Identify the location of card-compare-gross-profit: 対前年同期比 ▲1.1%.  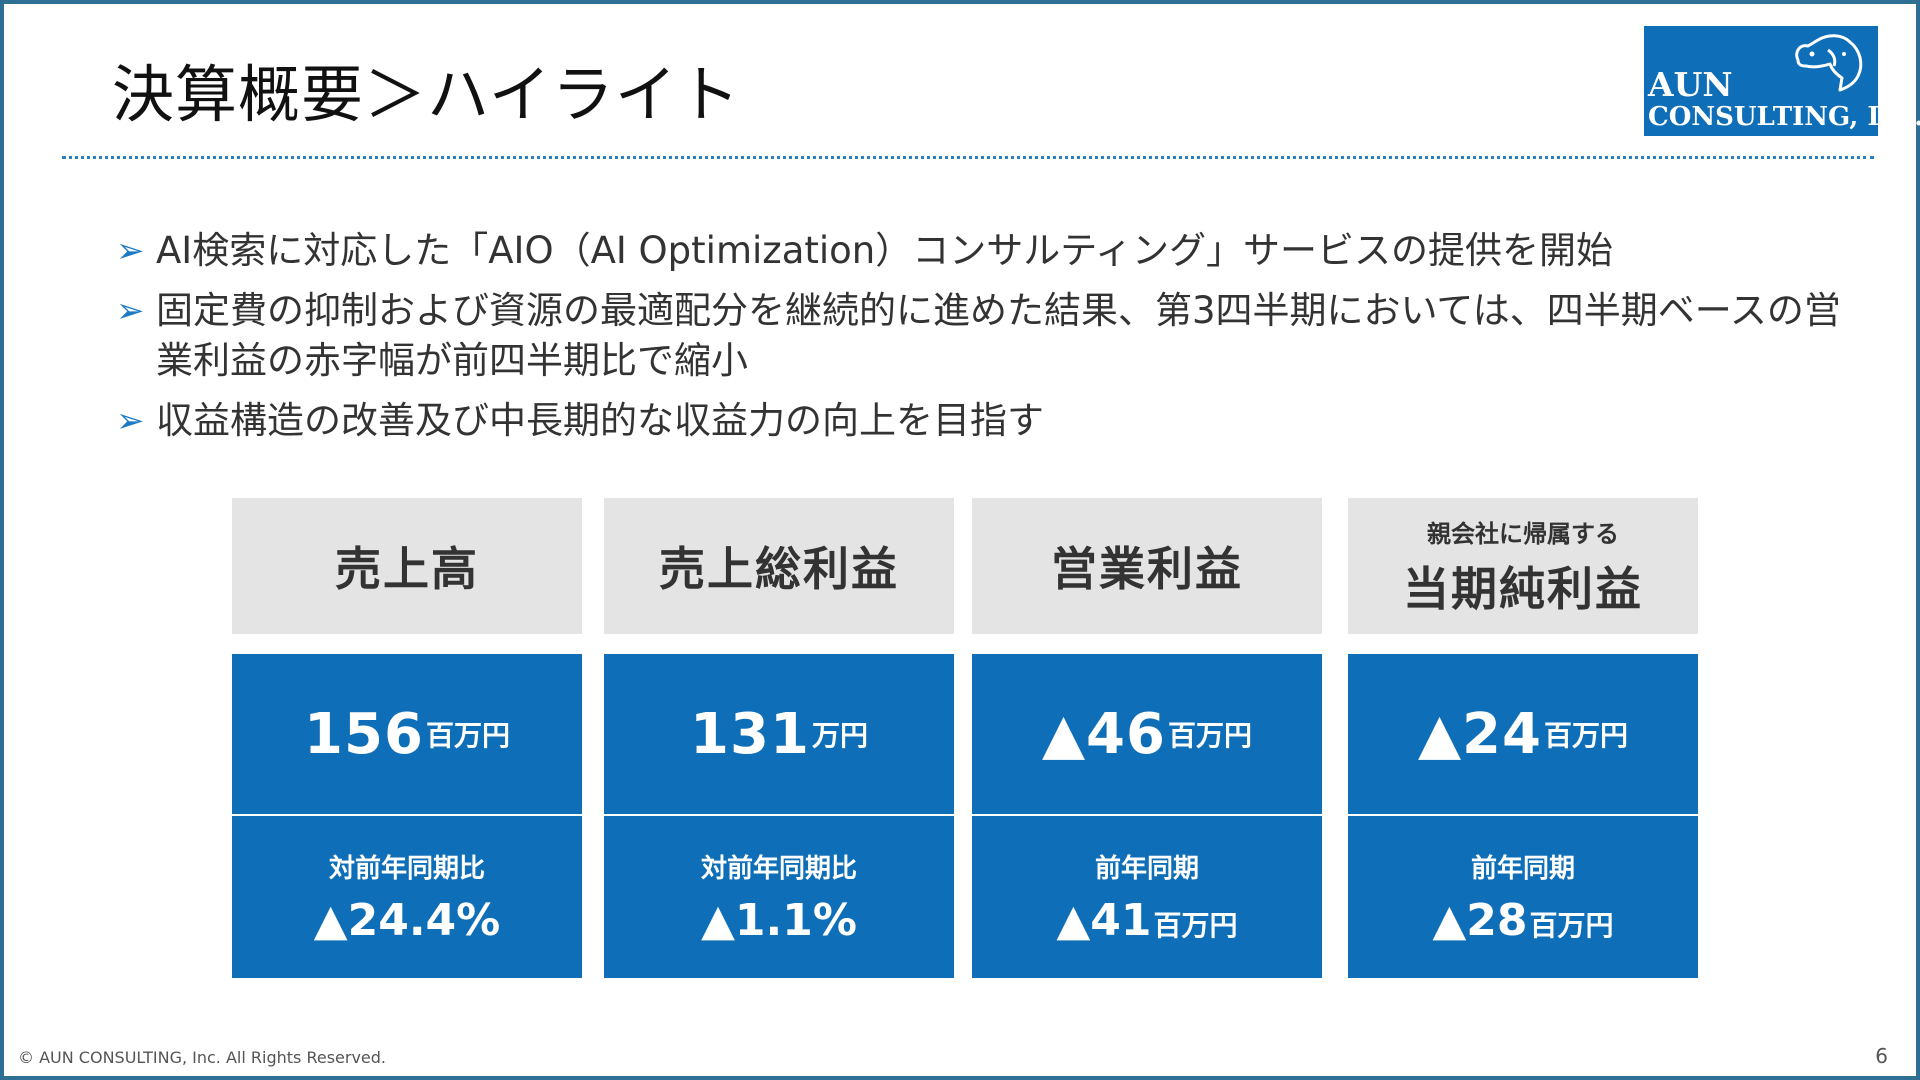
(779, 897).